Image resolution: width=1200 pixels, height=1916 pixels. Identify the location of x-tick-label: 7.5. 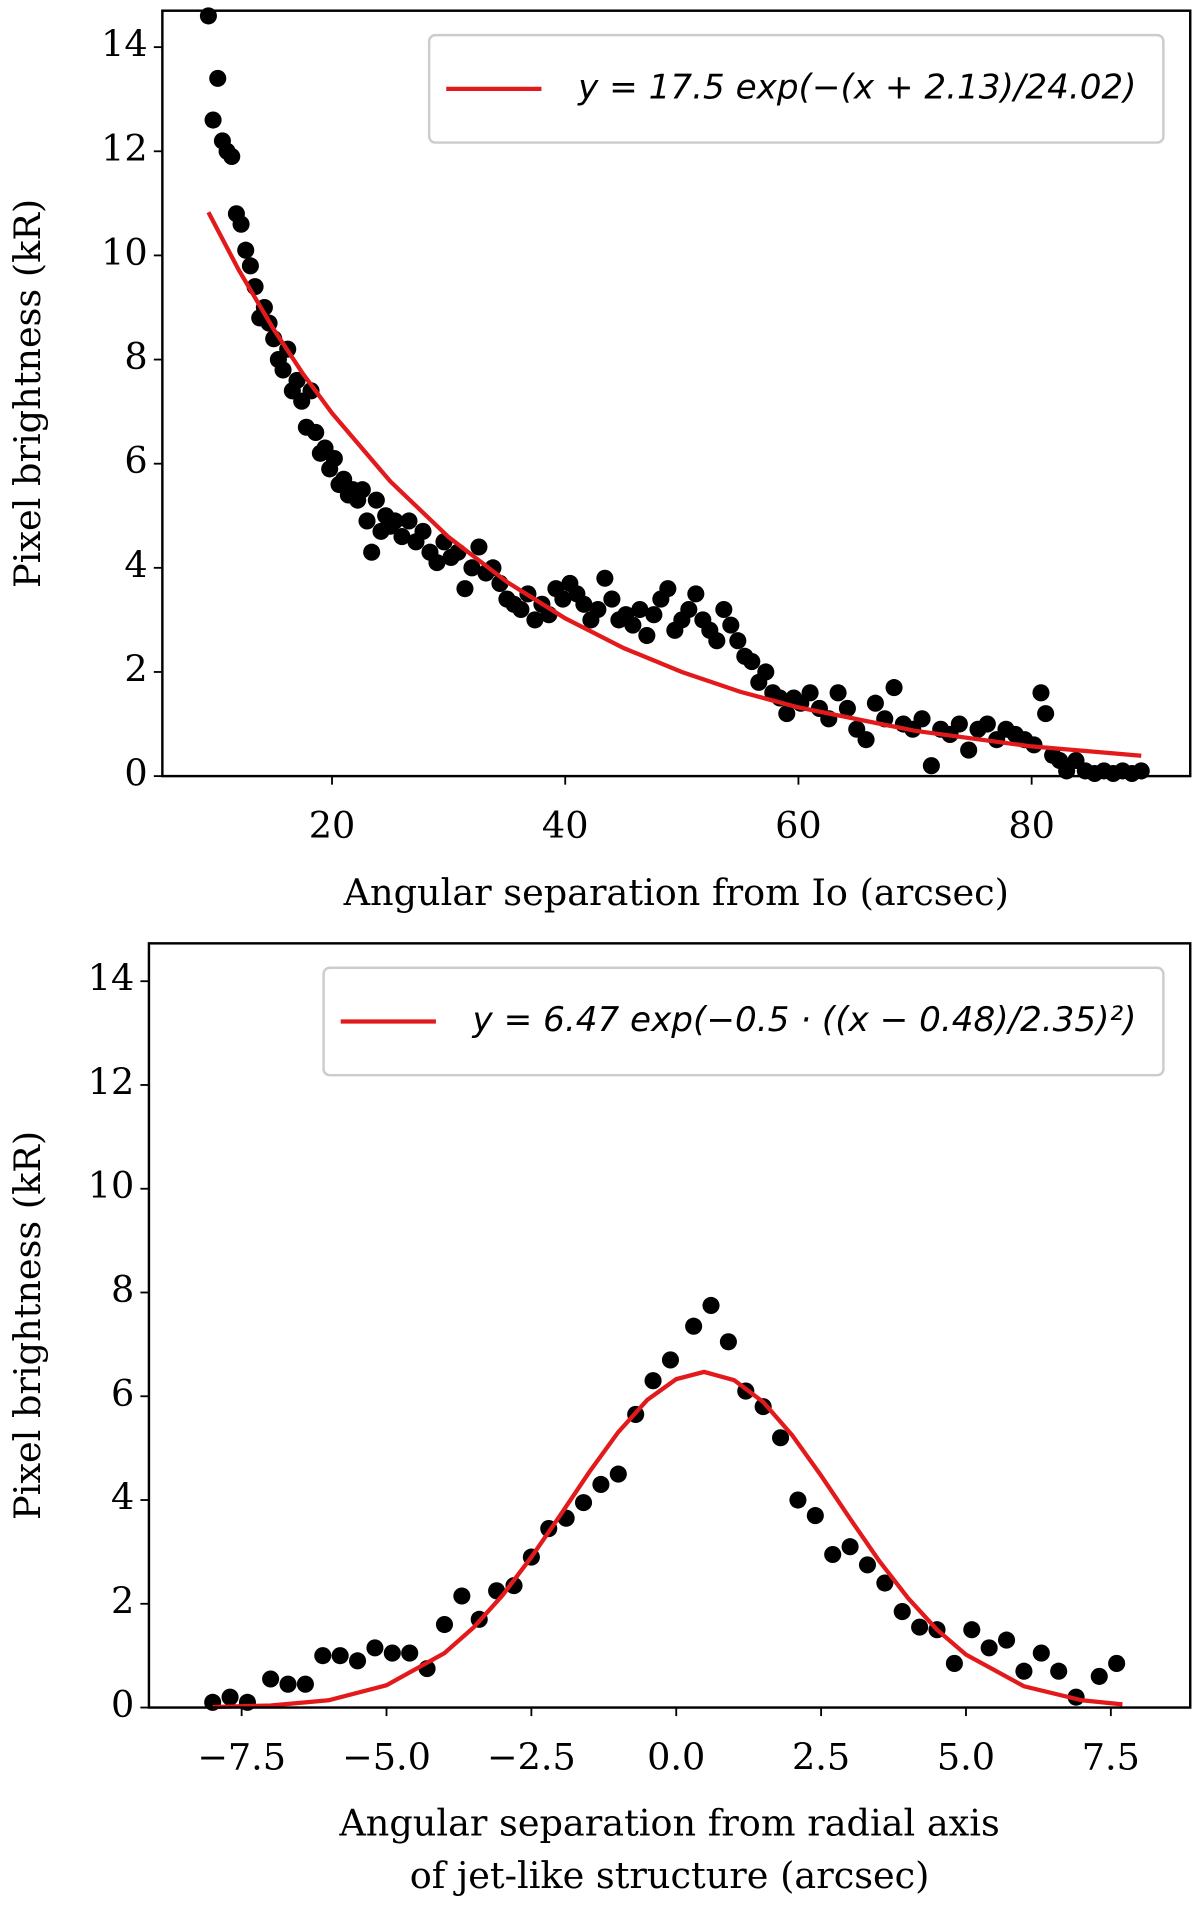
(1111, 1757).